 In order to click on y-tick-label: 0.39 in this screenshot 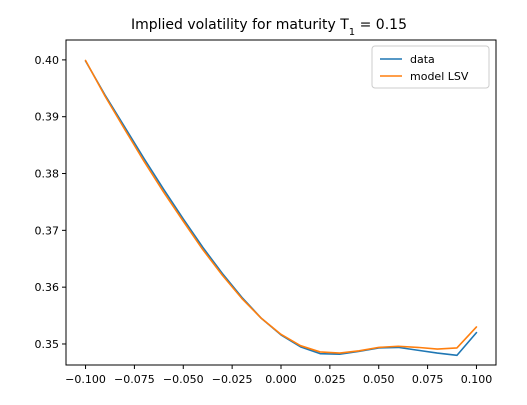, I will do `click(47, 117)`.